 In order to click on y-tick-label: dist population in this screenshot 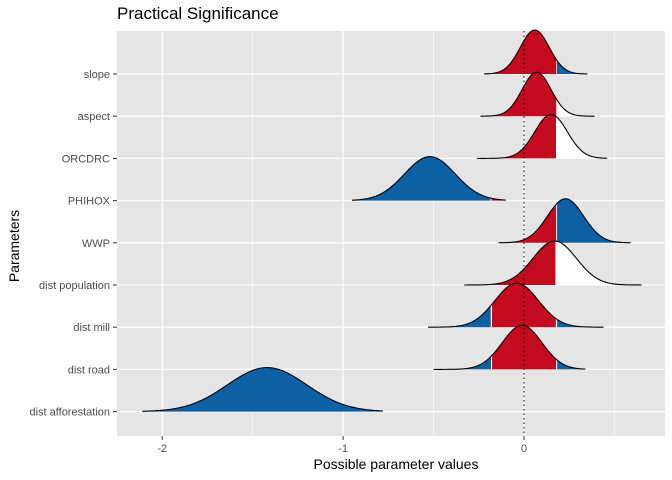, I will do `click(74, 286)`.